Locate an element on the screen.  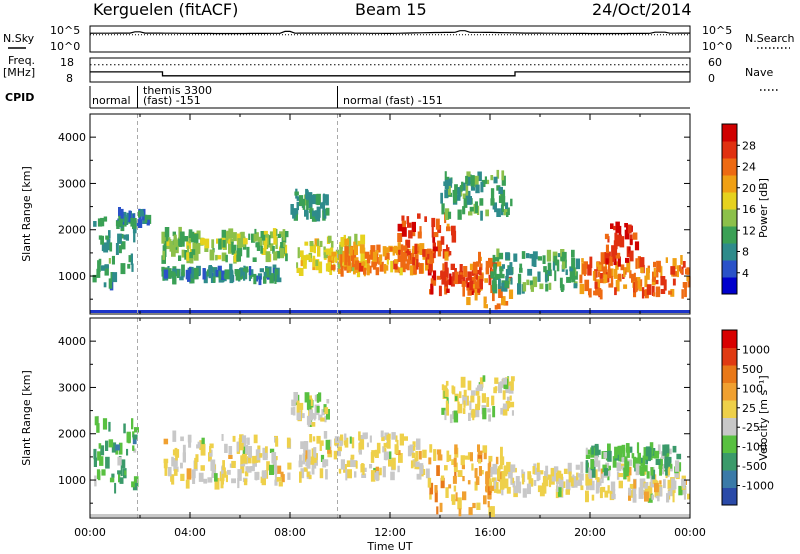
y-tick-label: 3000 is located at coordinates (72, 387).